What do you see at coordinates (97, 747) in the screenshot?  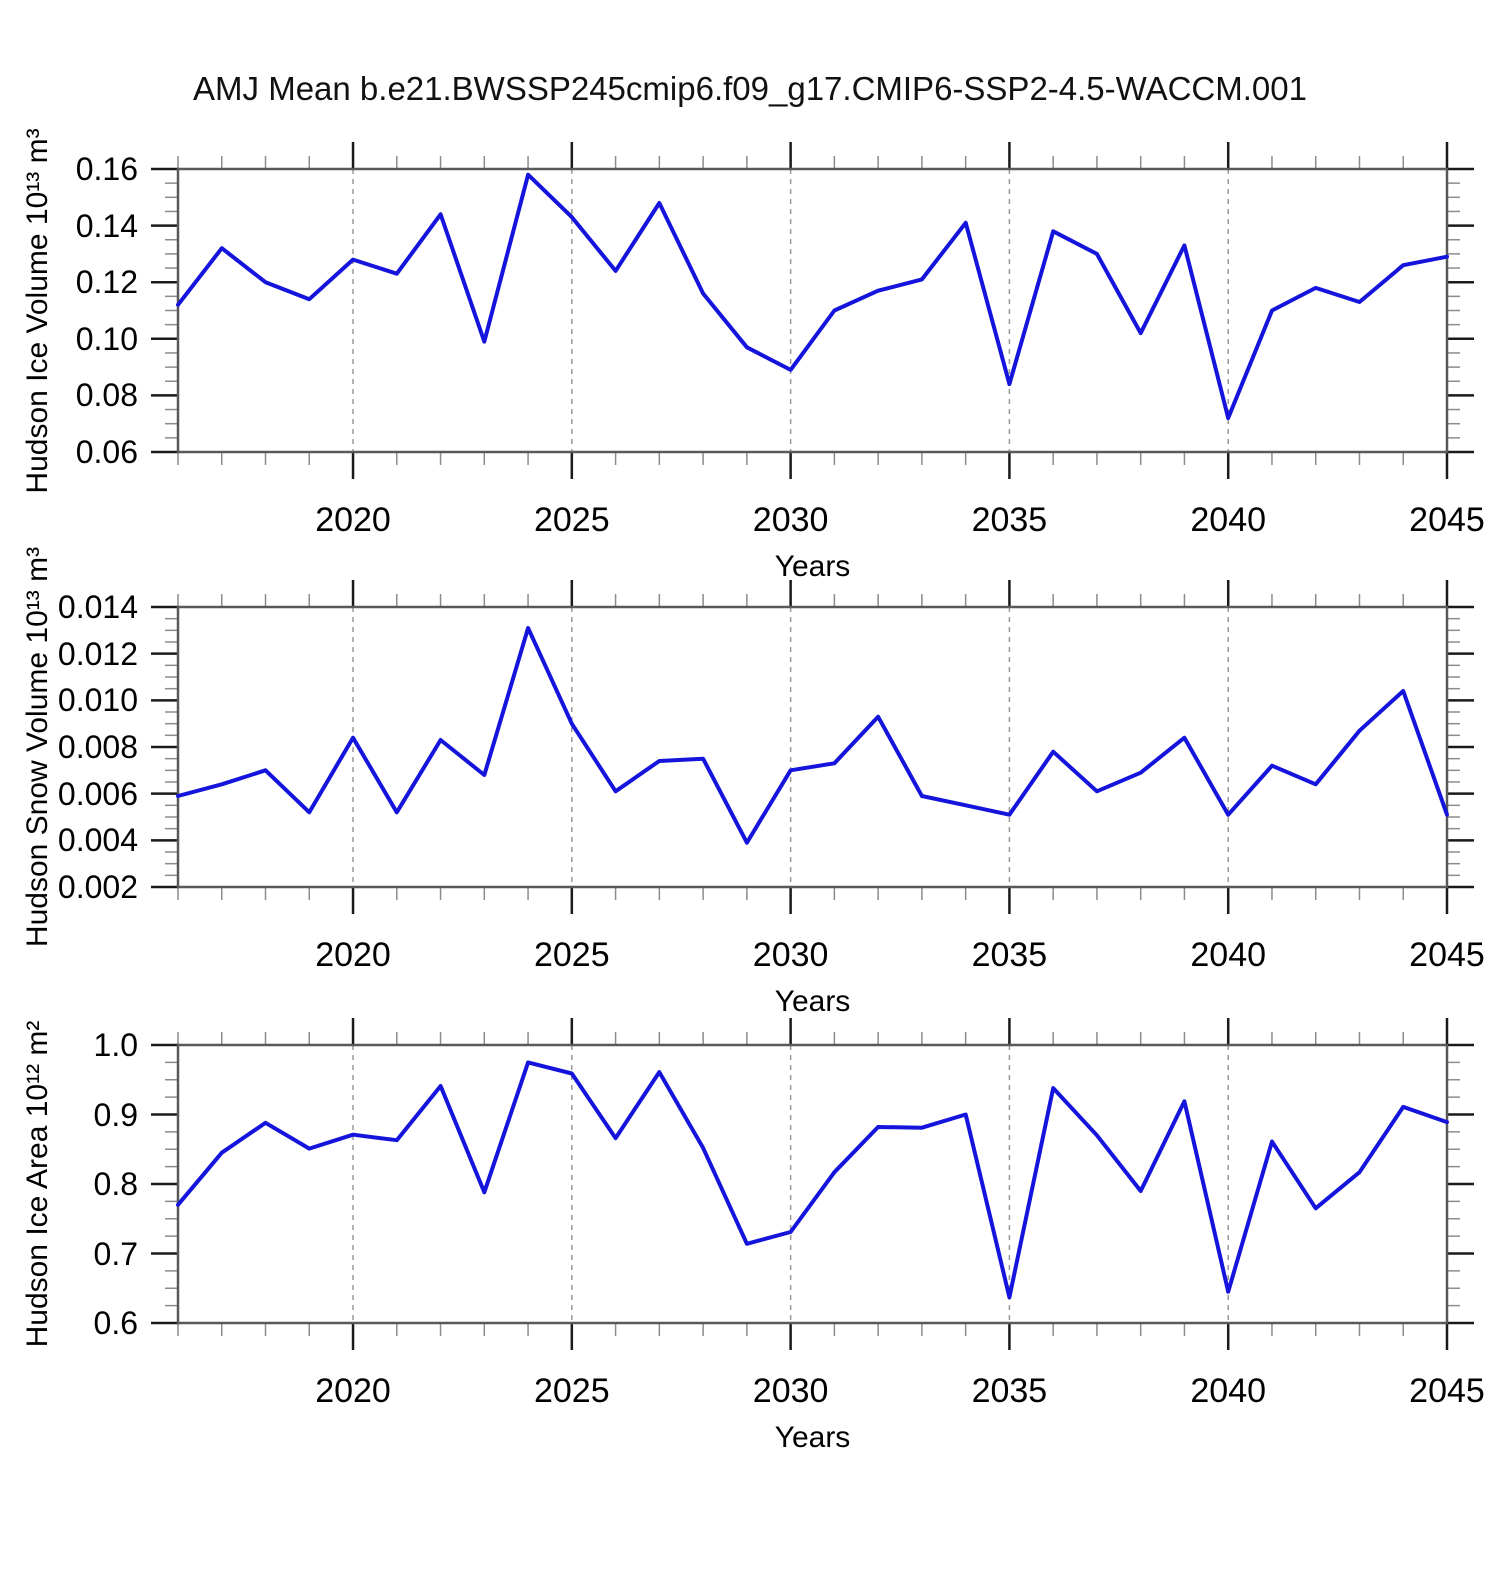 I see `y-tick-label: 0.008` at bounding box center [97, 747].